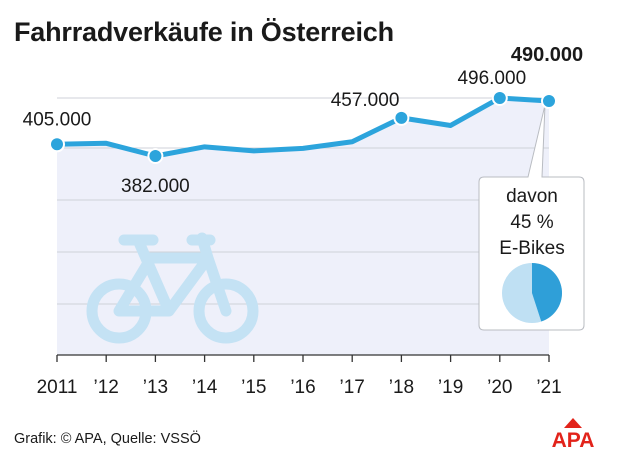 This screenshot has width=620, height=458. Describe the element at coordinates (531, 248) in the screenshot. I see `callout-line: E-Bikes` at that location.